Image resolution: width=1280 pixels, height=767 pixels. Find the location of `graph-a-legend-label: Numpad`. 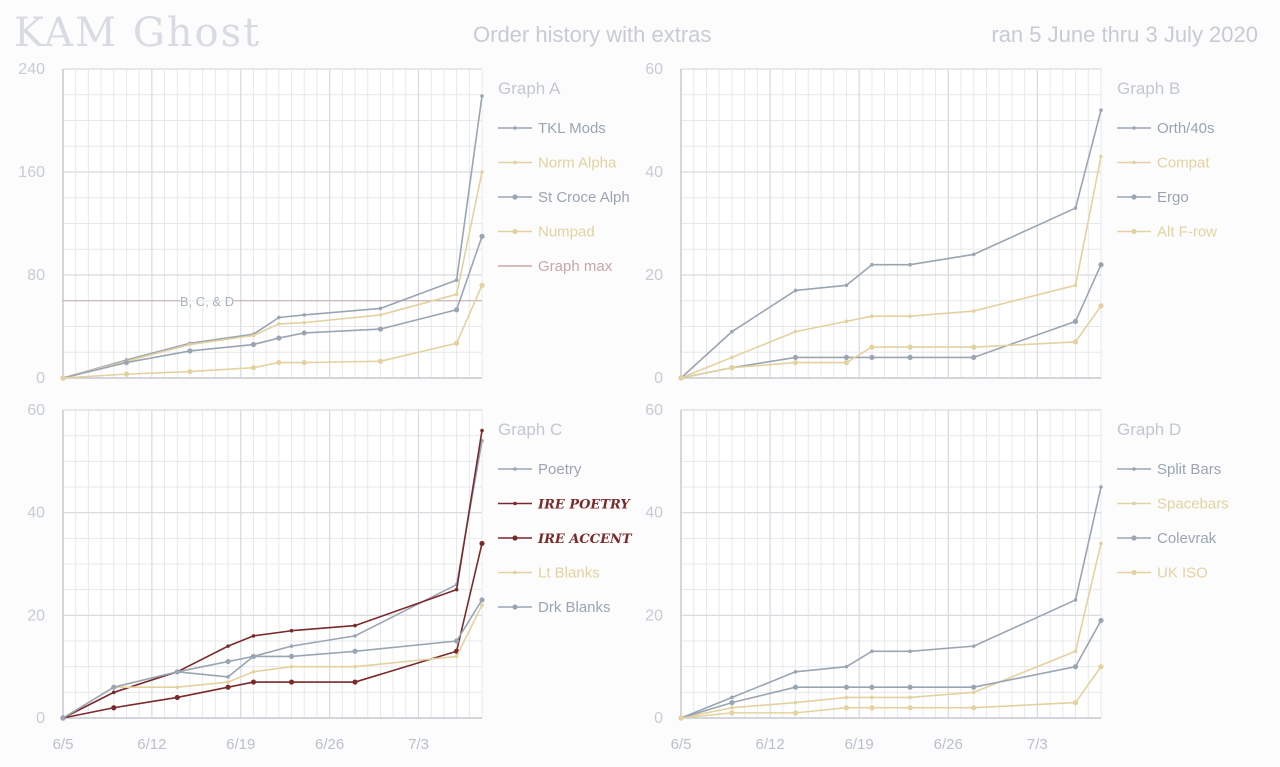

graph-a-legend-label: Numpad is located at coordinates (566, 232).